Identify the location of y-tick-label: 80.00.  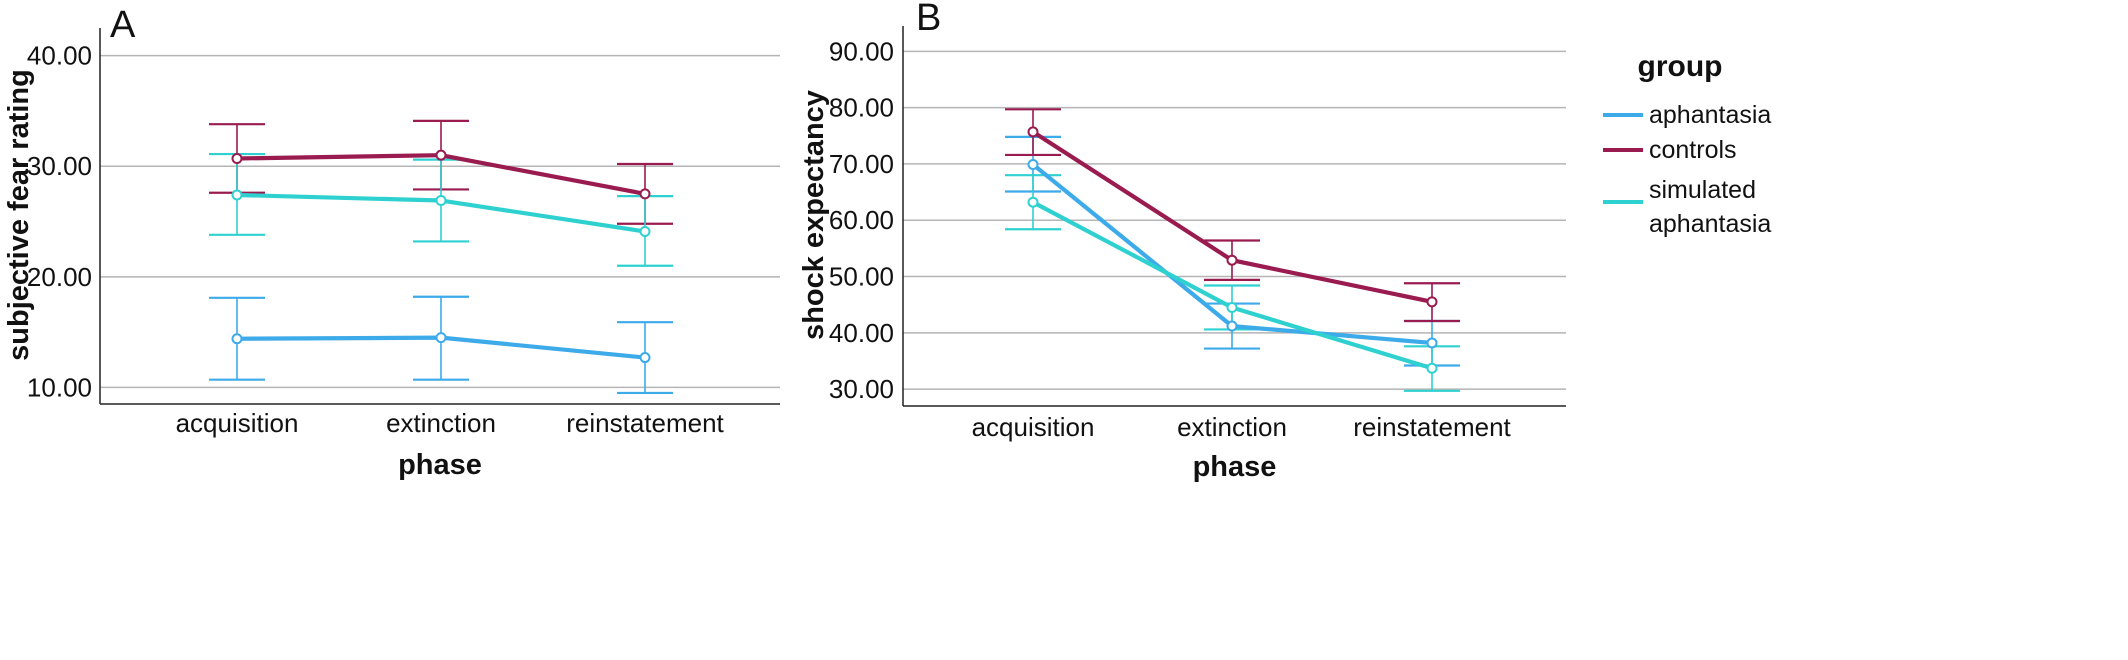
(861, 108).